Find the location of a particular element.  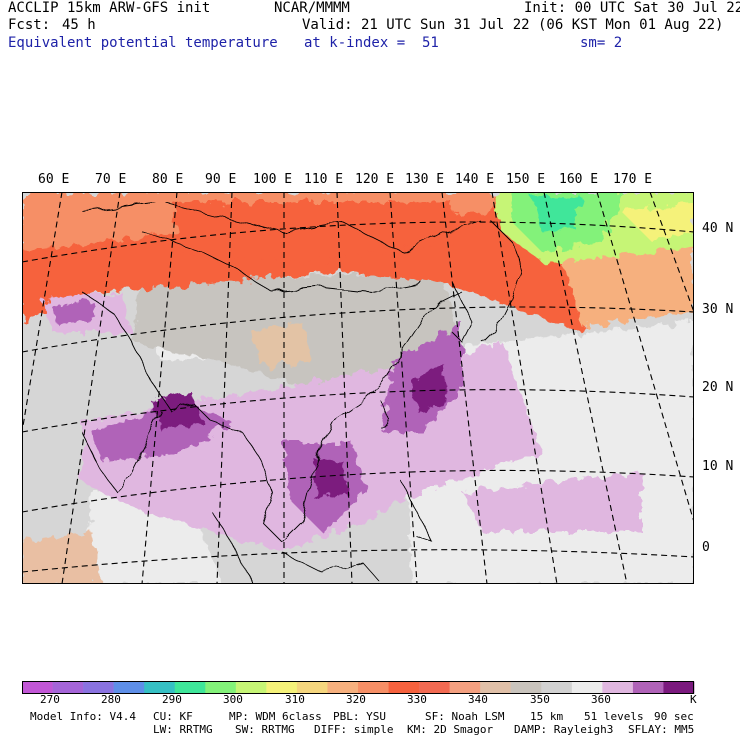

colorbar-tick: 350 is located at coordinates (540, 699).